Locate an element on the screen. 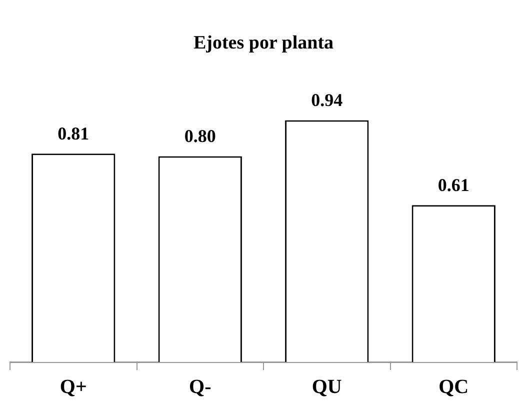 The width and height of the screenshot is (519, 414). x-tick-label: Q+ is located at coordinates (73, 387).